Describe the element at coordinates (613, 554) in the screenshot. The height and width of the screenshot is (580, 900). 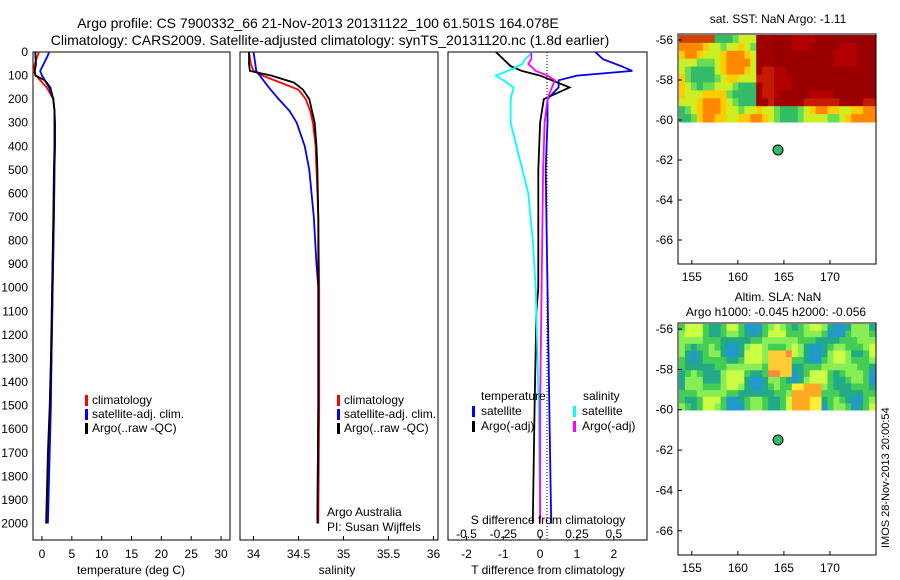
I see `difference-tick-label: 2` at that location.